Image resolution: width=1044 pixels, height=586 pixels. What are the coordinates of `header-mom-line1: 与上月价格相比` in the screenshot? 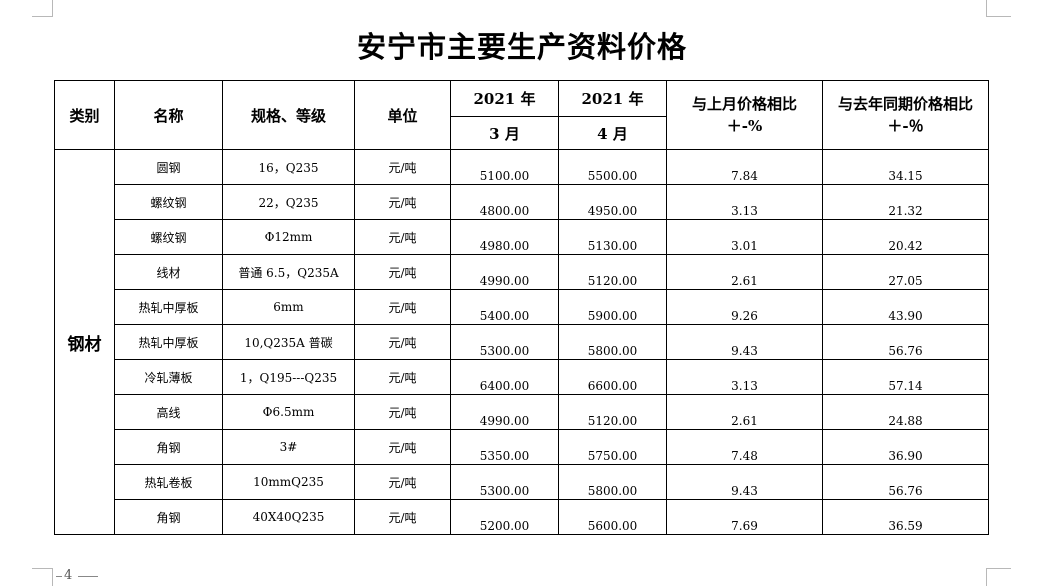 It's located at (744, 104).